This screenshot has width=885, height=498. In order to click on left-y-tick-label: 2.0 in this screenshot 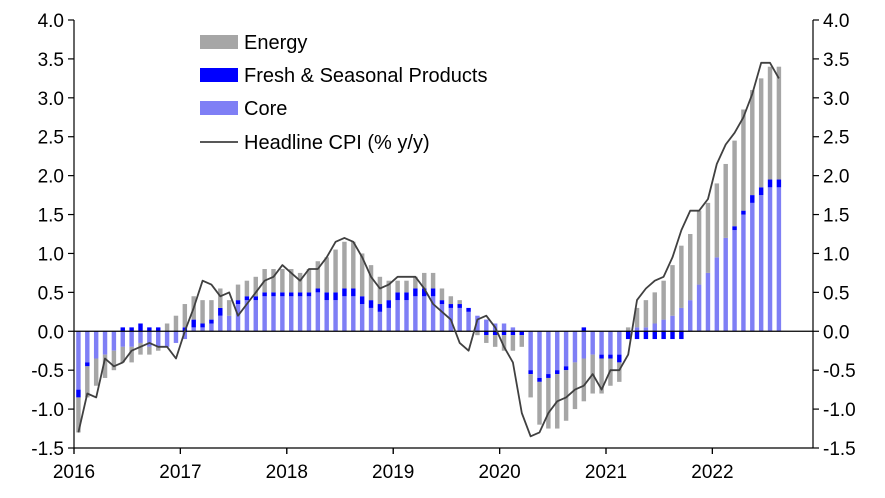, I will do `click(51, 177)`.